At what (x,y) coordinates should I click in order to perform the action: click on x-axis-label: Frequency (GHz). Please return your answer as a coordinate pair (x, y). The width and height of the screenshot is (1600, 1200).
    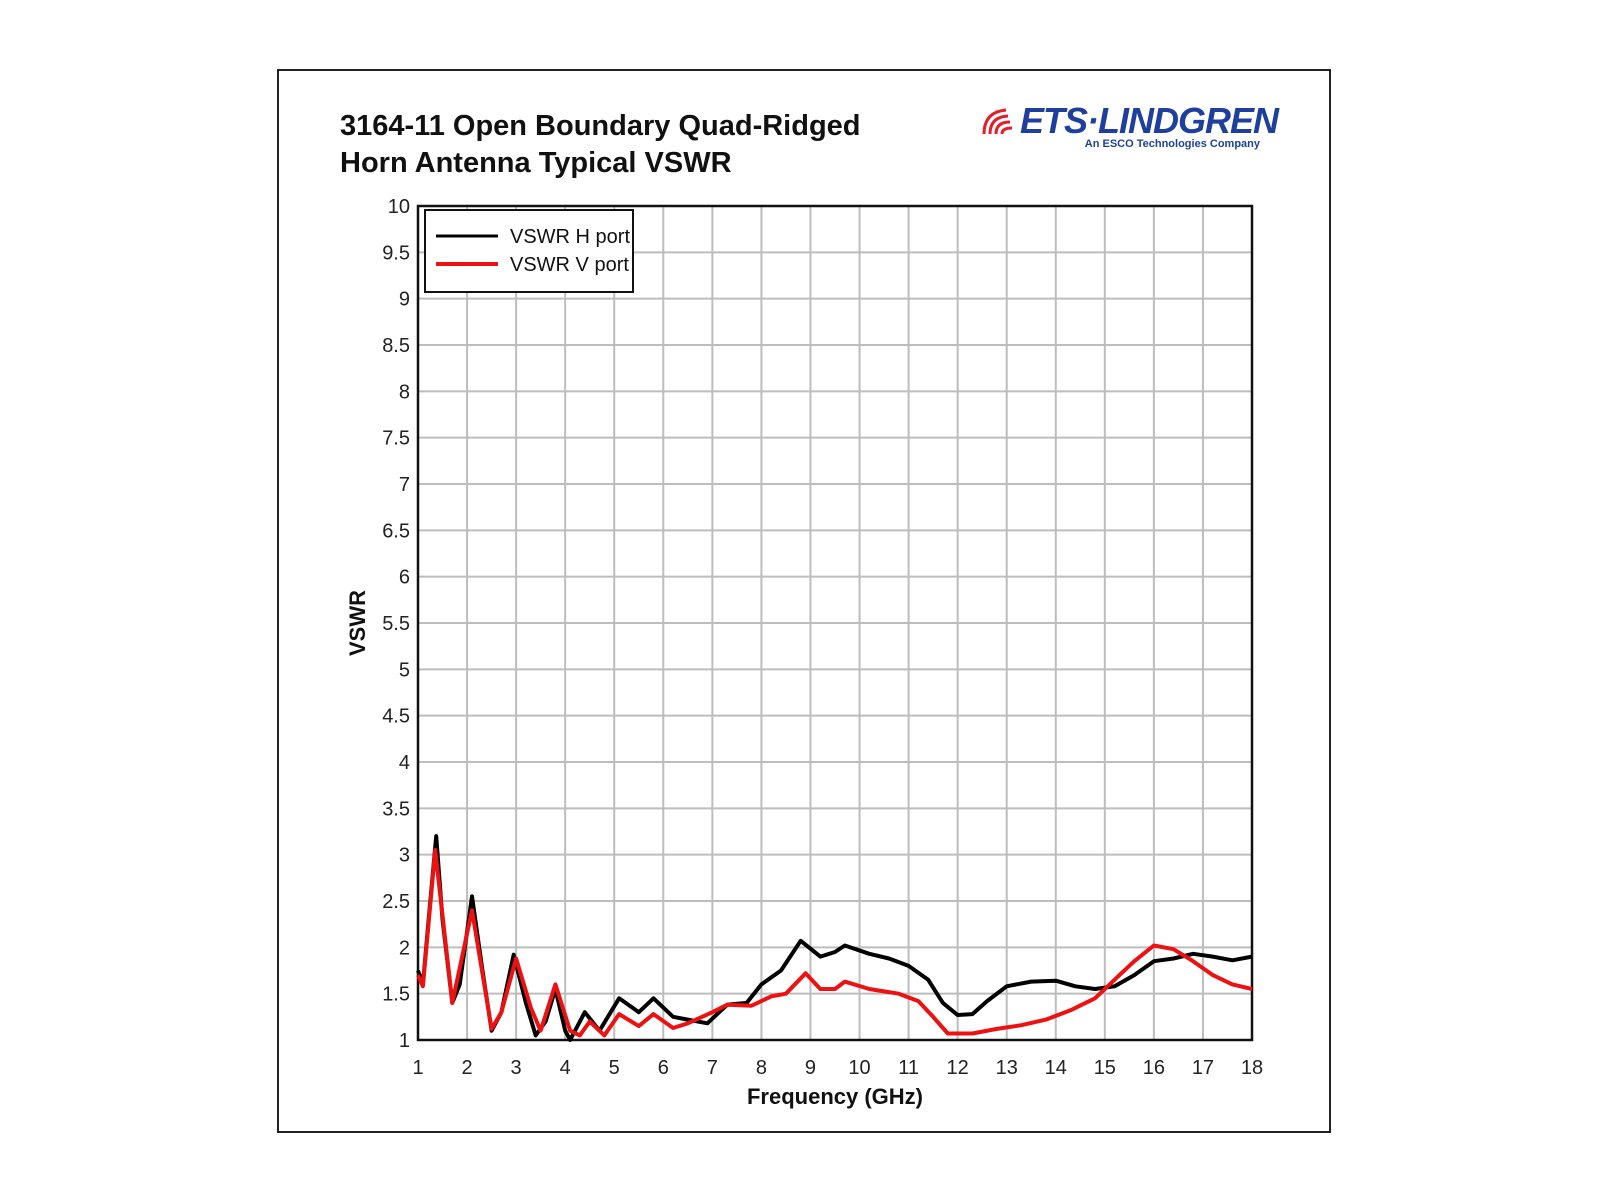
    Looking at the image, I should click on (835, 1096).